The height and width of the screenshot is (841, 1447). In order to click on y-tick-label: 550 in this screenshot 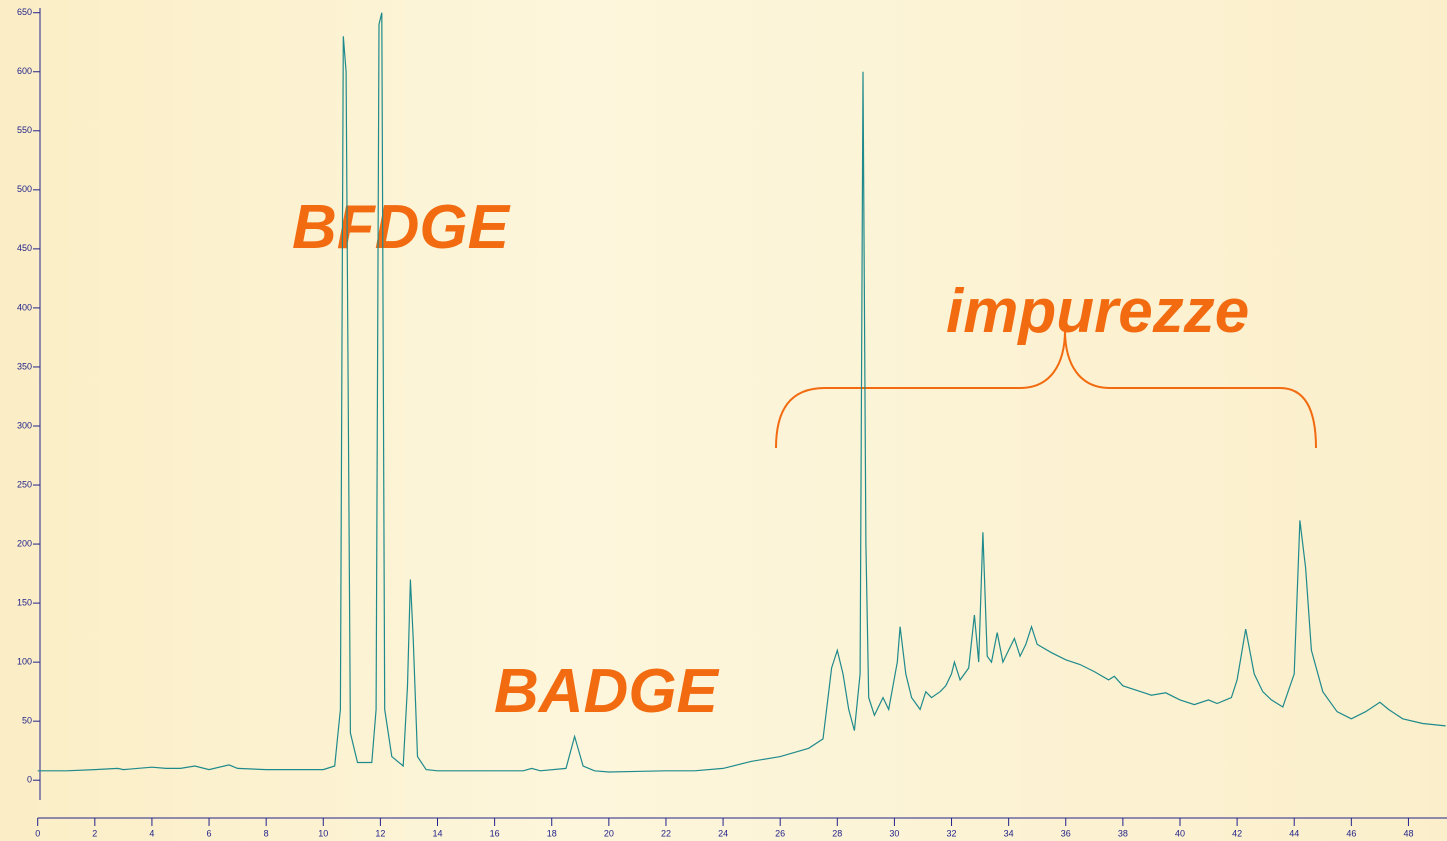, I will do `click(24, 130)`.